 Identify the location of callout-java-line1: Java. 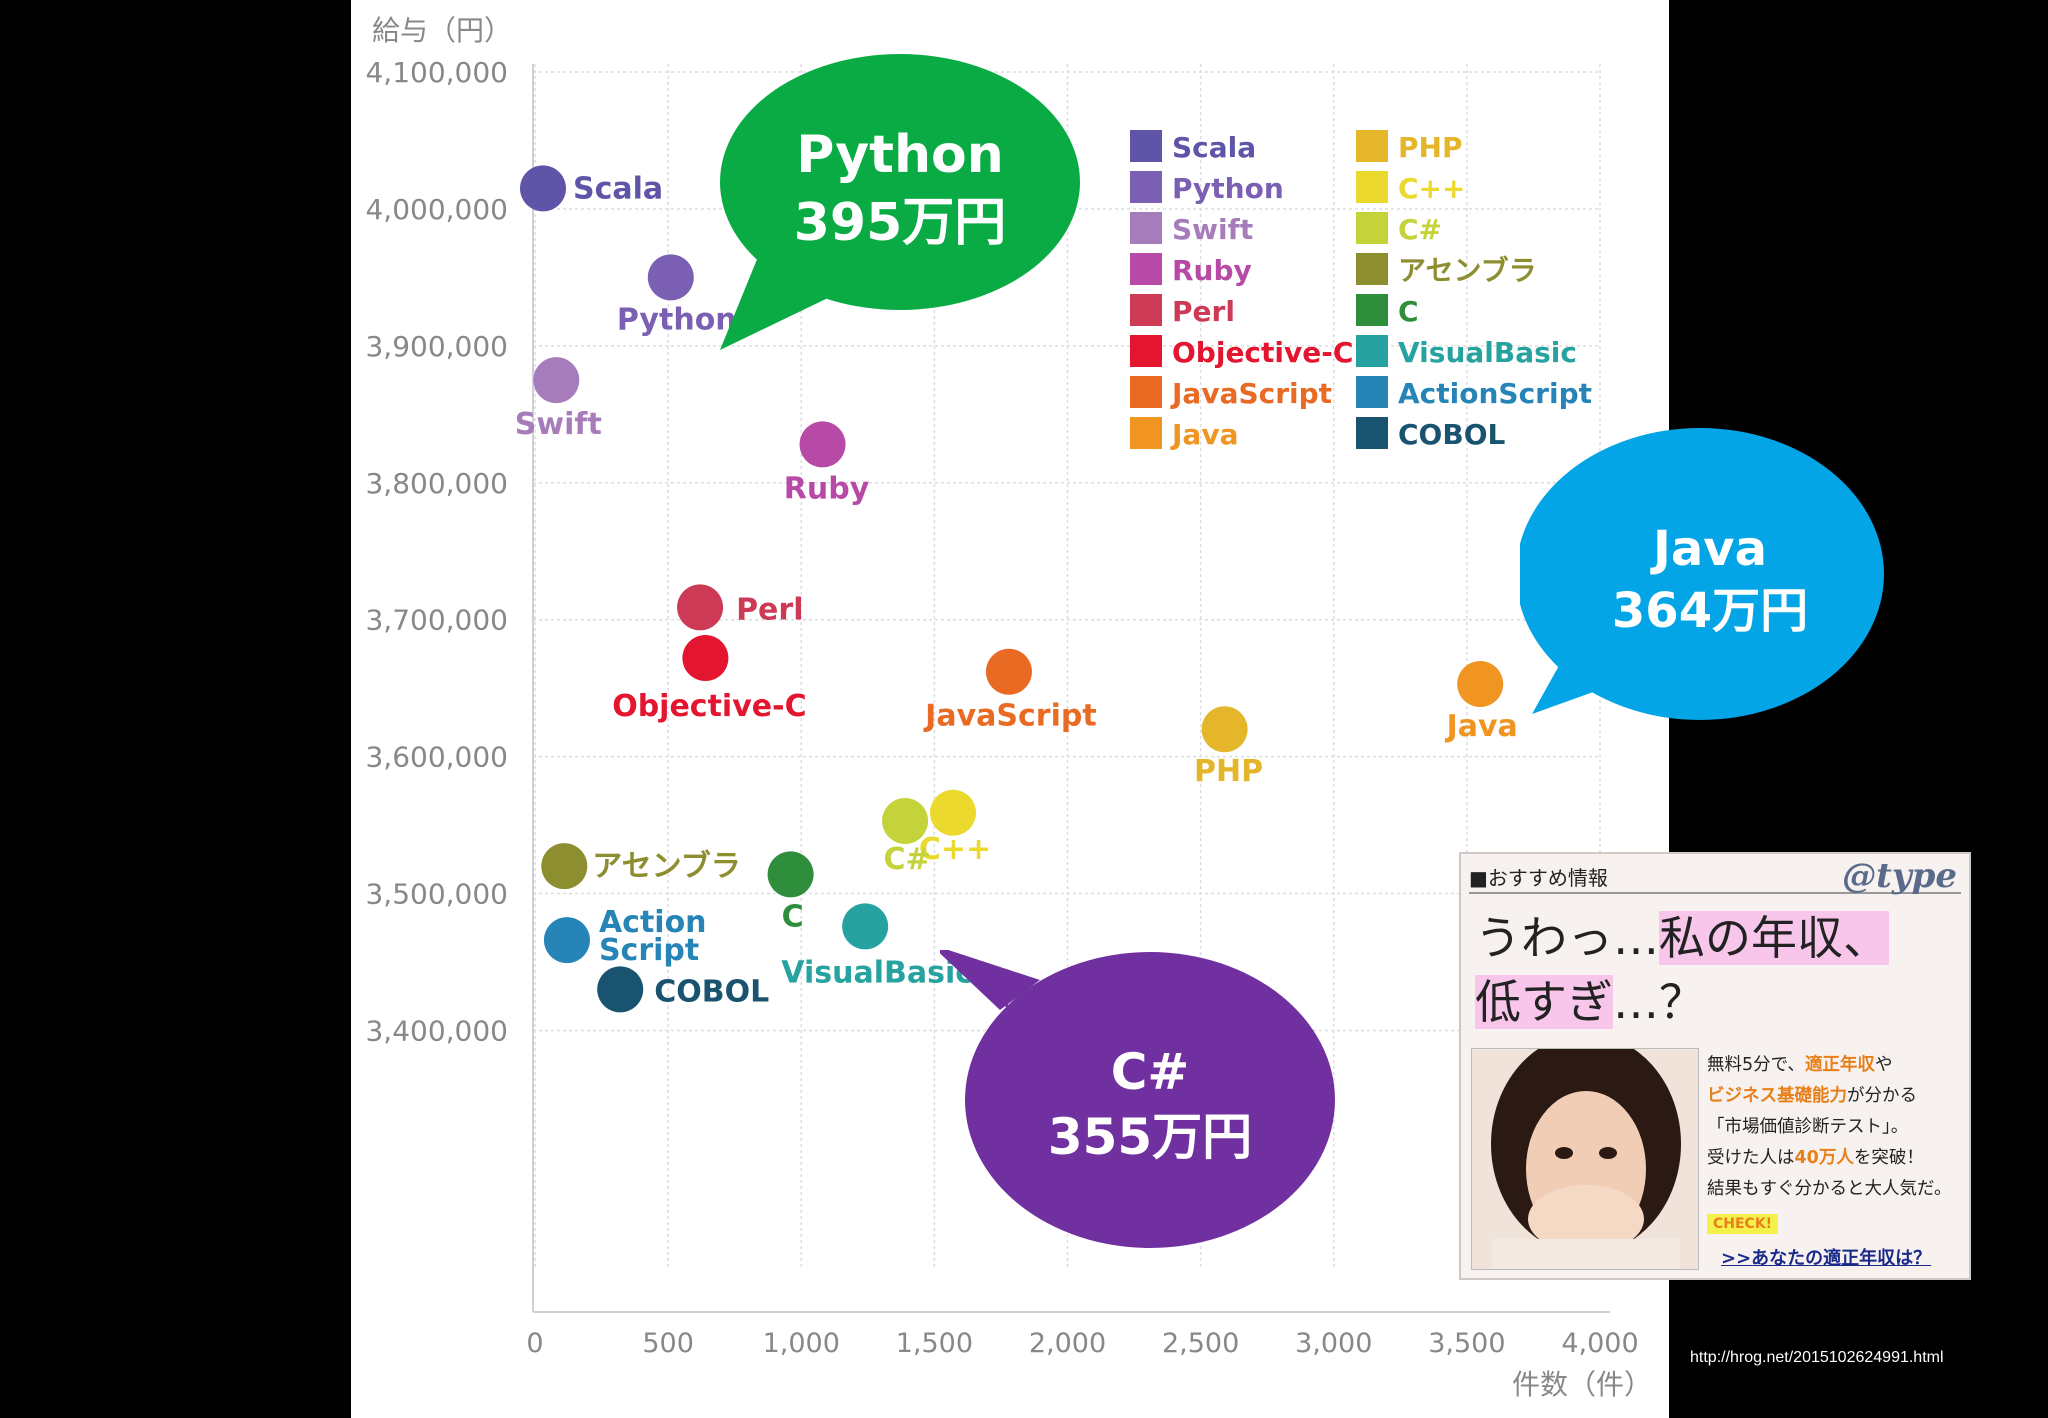
(1710, 549).